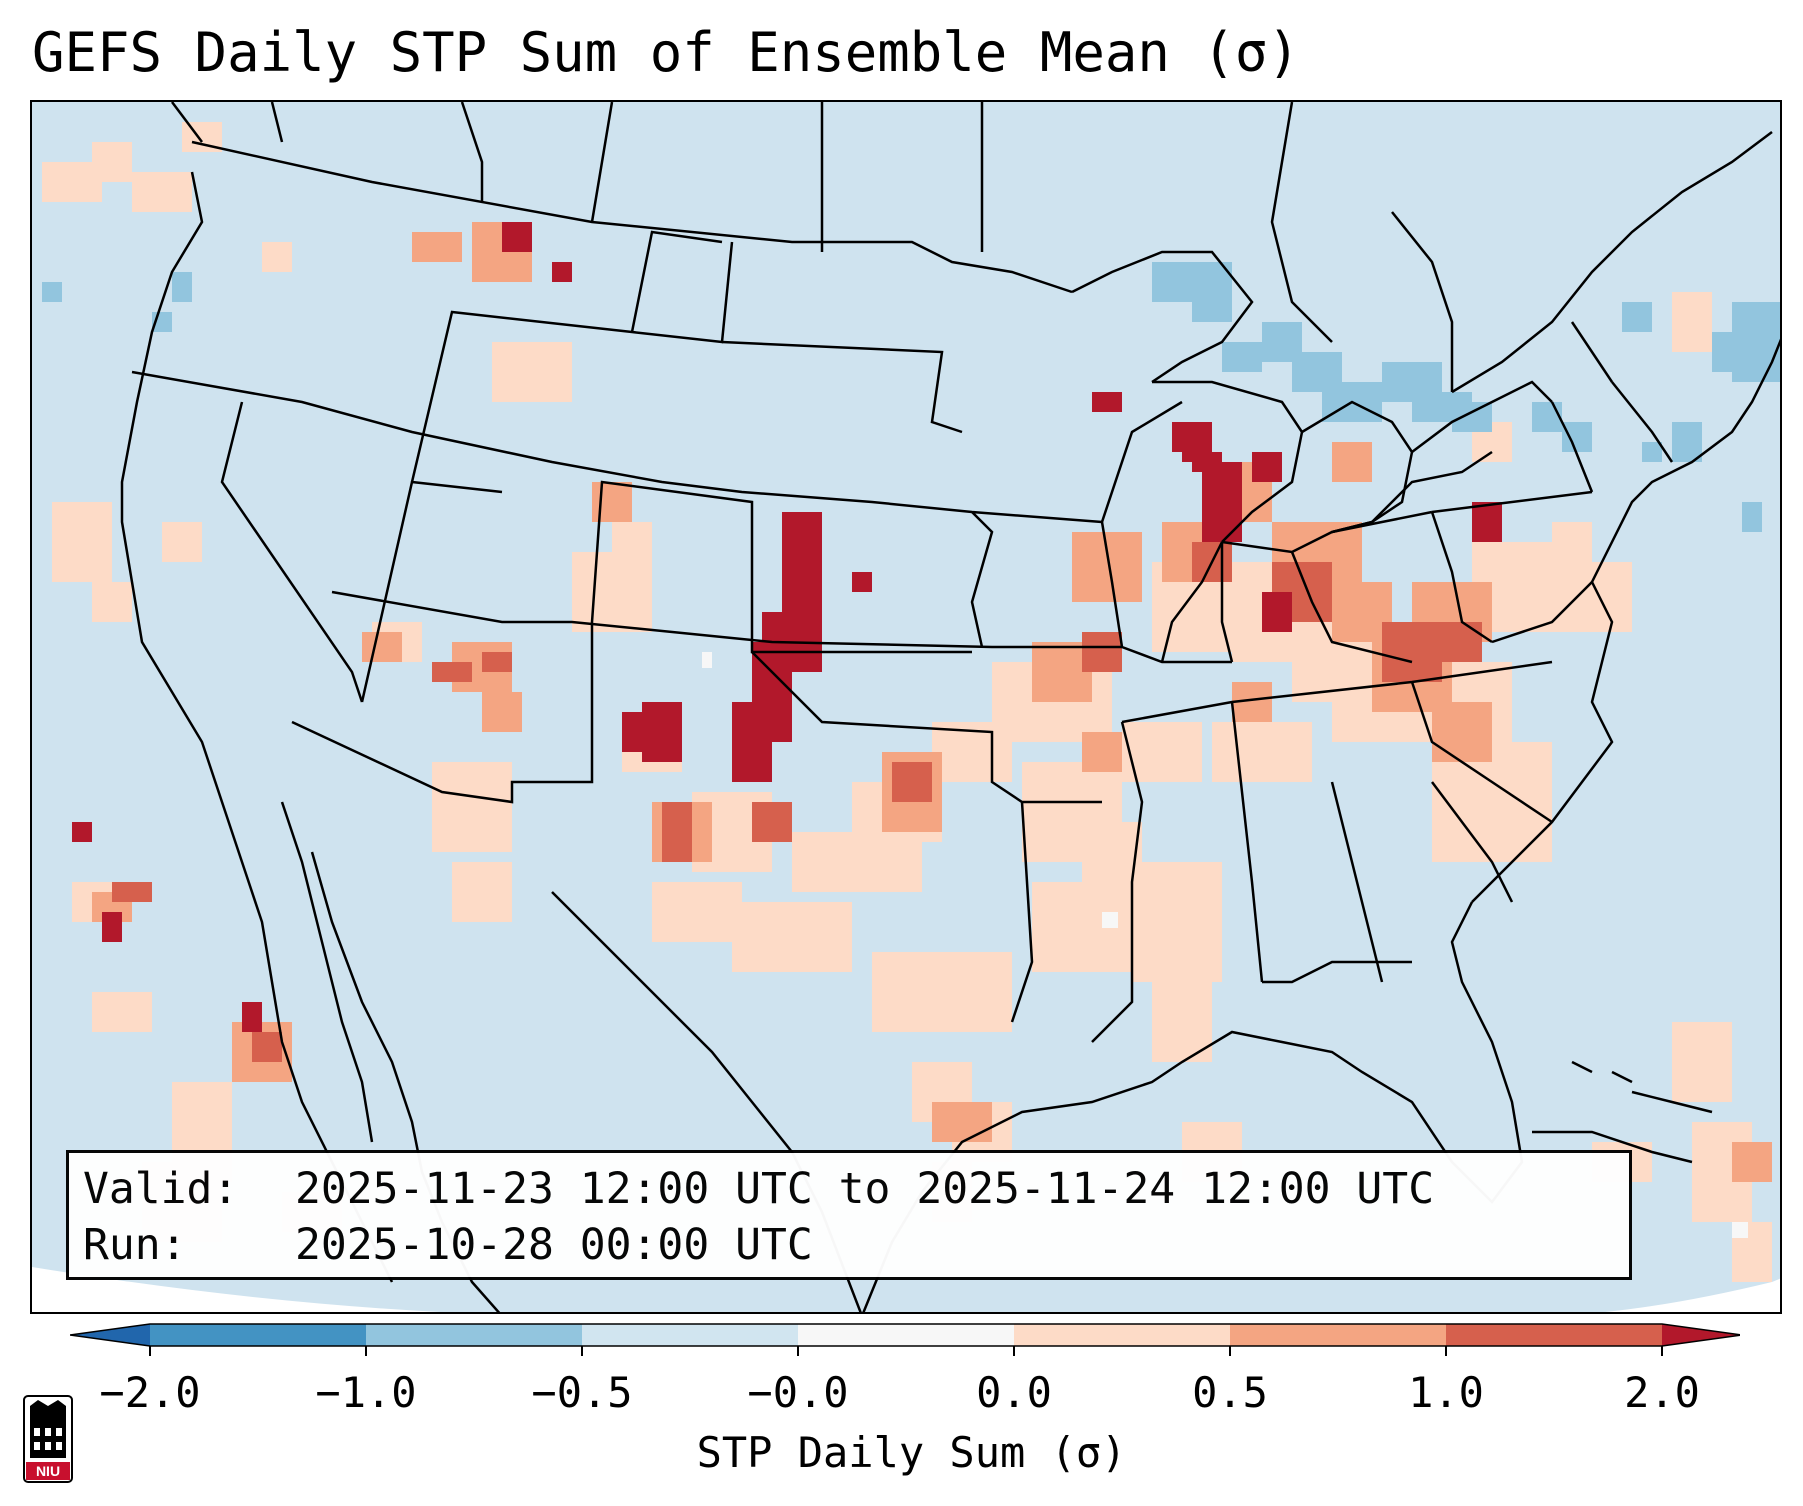  I want to click on valid-label: Valid:, so click(161, 1189).